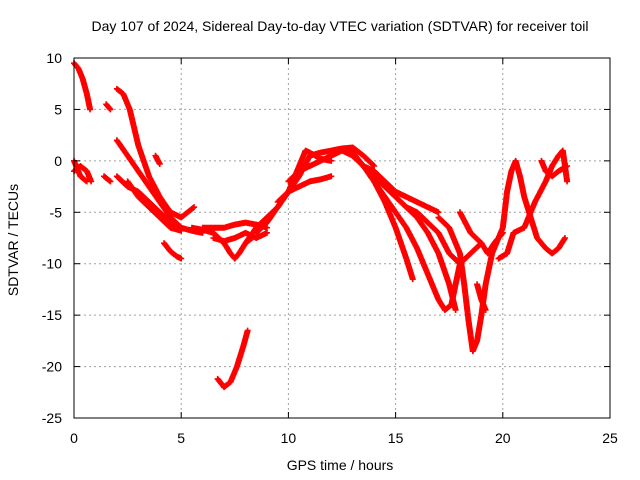 The height and width of the screenshot is (480, 640). Describe the element at coordinates (181, 438) in the screenshot. I see `x-tick-label: 5` at that location.